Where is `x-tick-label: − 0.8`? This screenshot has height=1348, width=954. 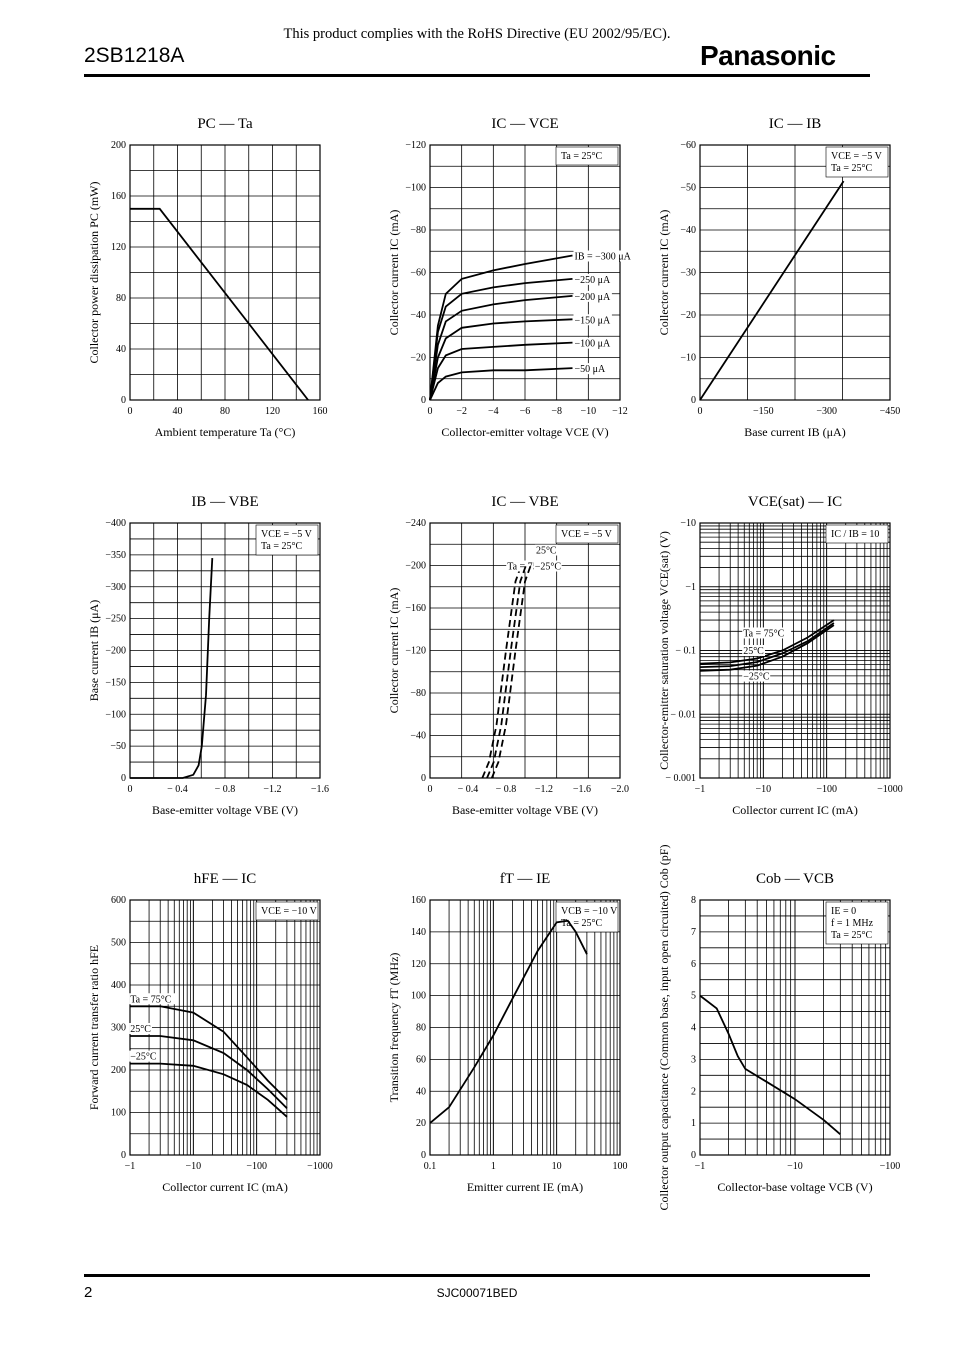
x-tick-label: − 0.8 is located at coordinates (225, 789).